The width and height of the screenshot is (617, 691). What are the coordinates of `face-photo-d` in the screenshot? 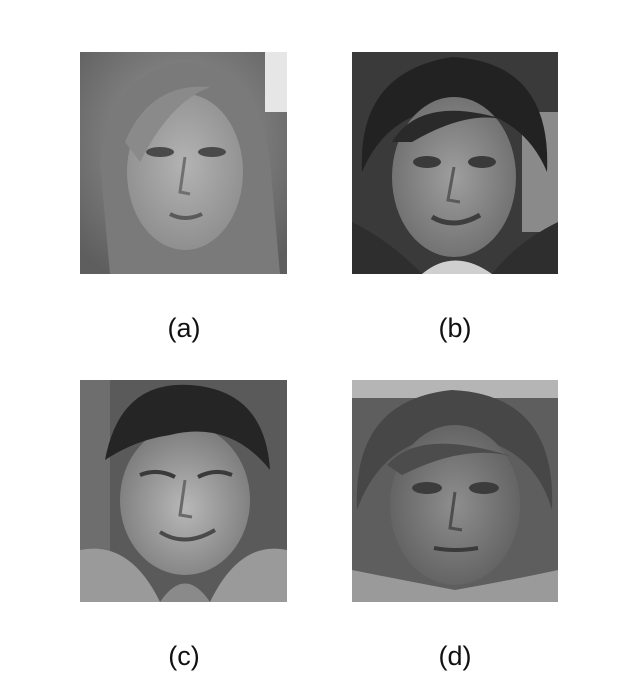 It's located at (455, 491).